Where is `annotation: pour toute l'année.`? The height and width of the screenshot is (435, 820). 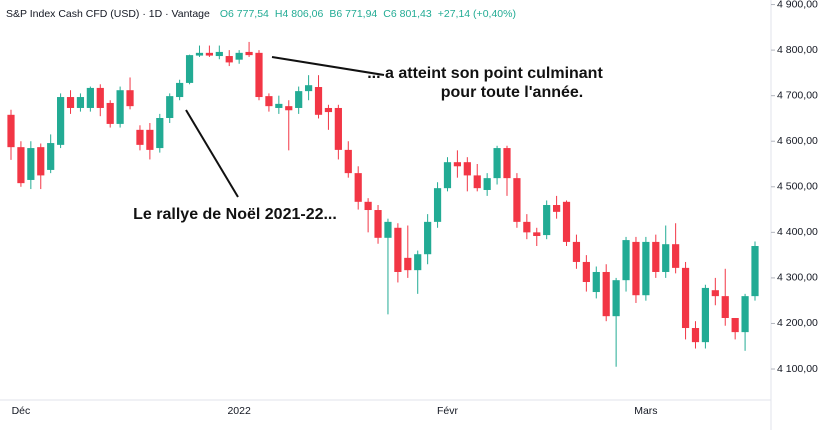
annotation: pour toute l'année. is located at coordinates (512, 92).